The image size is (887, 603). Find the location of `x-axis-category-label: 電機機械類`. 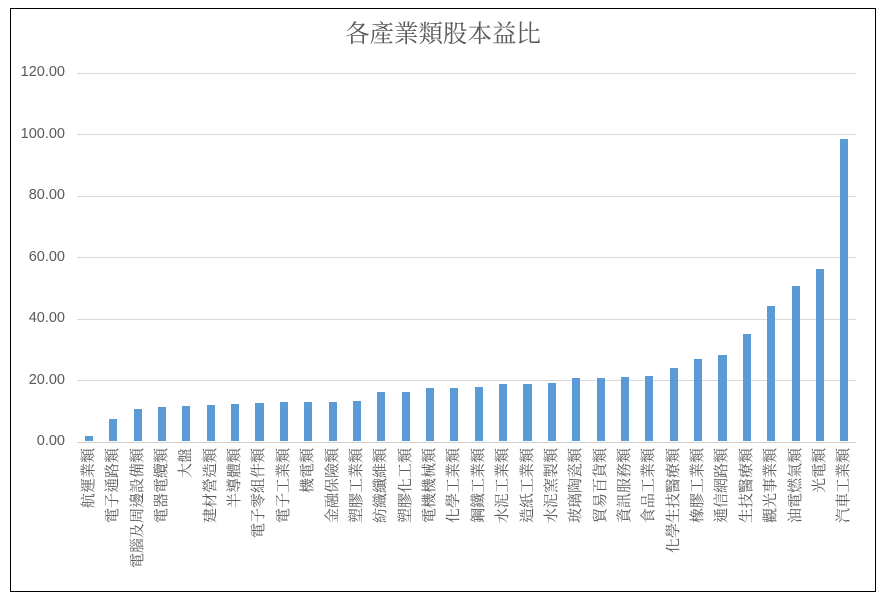

x-axis-category-label: 電機機械類 is located at coordinates (430, 486).